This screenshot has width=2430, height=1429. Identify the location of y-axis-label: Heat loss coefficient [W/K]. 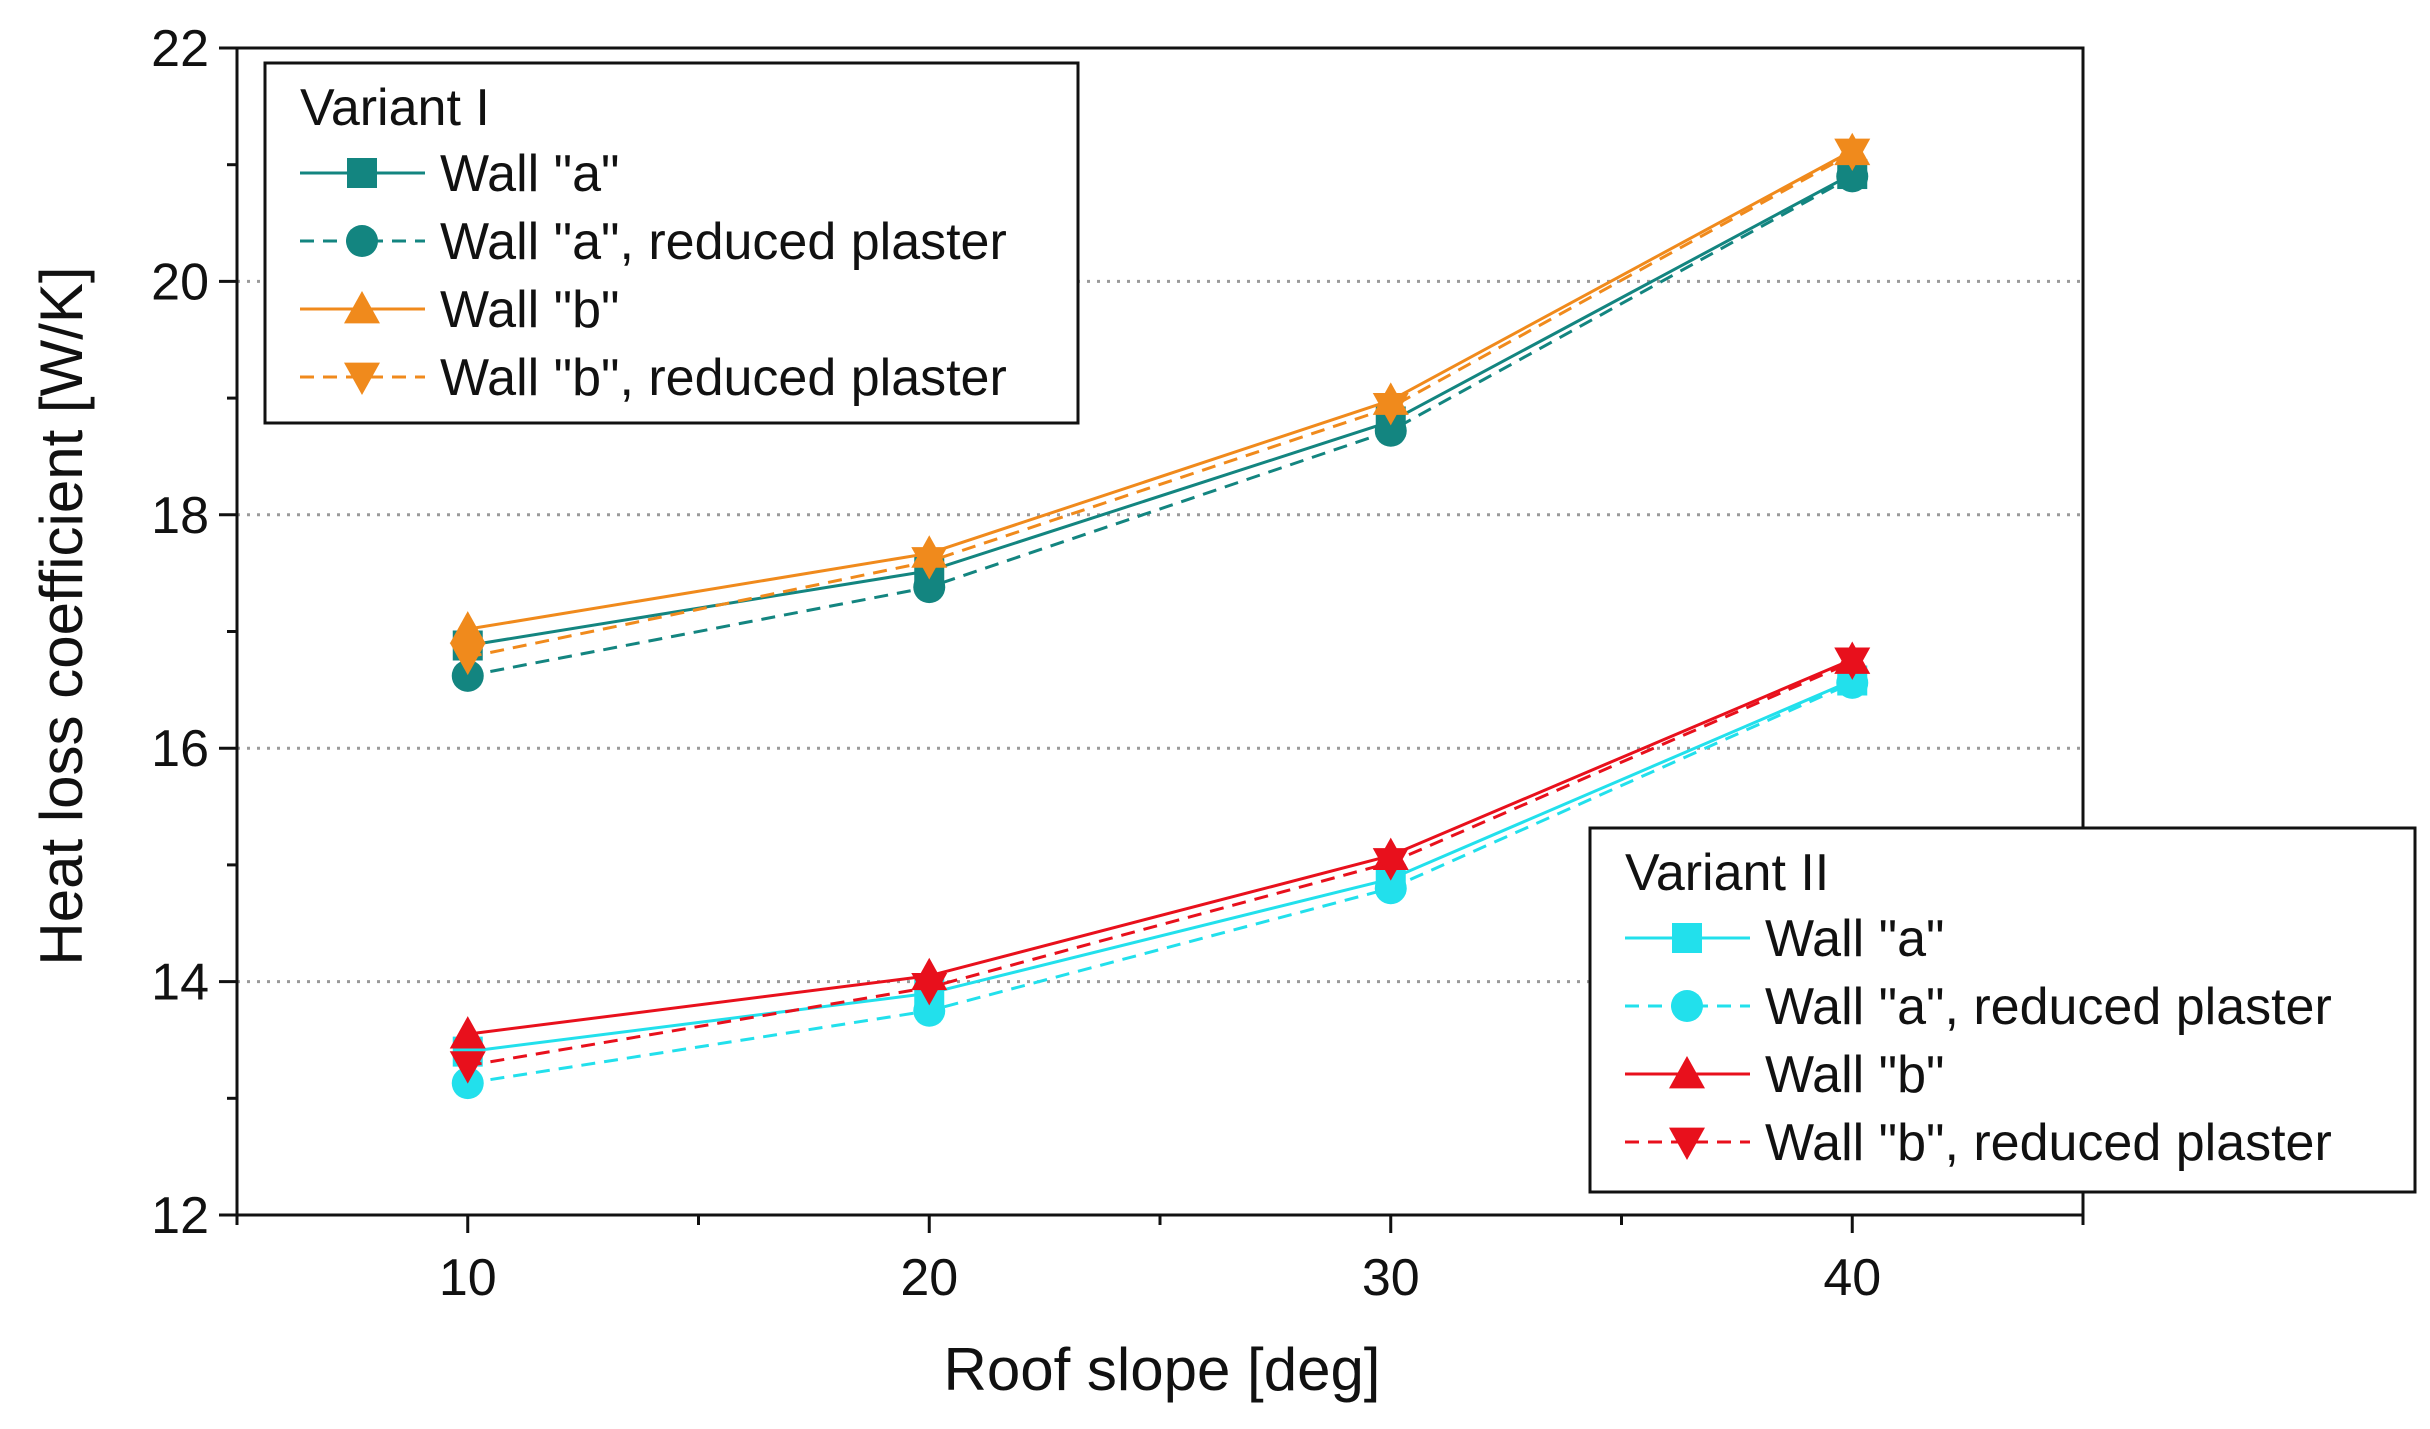
(61, 615).